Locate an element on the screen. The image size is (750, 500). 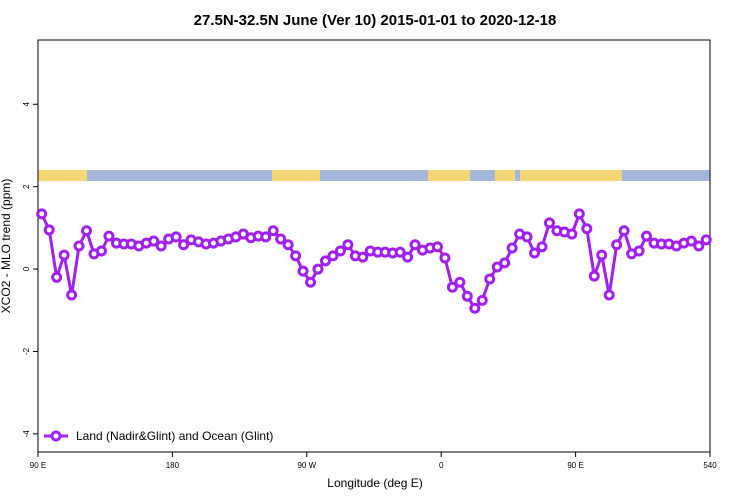
legend-label: Land (Nadir&Glint) and Ocean (Glint) is located at coordinates (174, 436).